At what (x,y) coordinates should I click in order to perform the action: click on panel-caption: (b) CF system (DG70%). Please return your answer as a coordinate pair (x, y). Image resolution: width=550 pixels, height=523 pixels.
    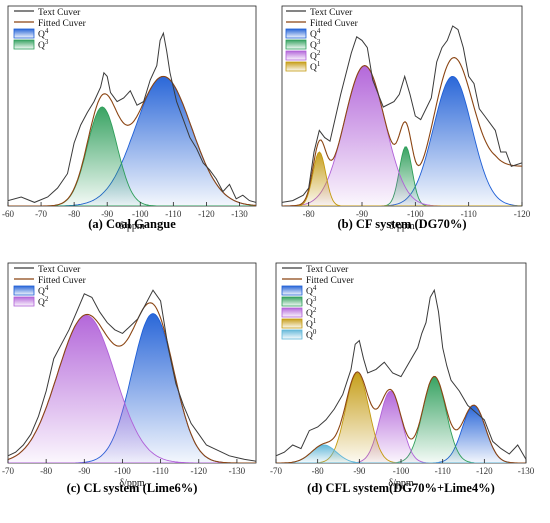
    Looking at the image, I should click on (401, 224).